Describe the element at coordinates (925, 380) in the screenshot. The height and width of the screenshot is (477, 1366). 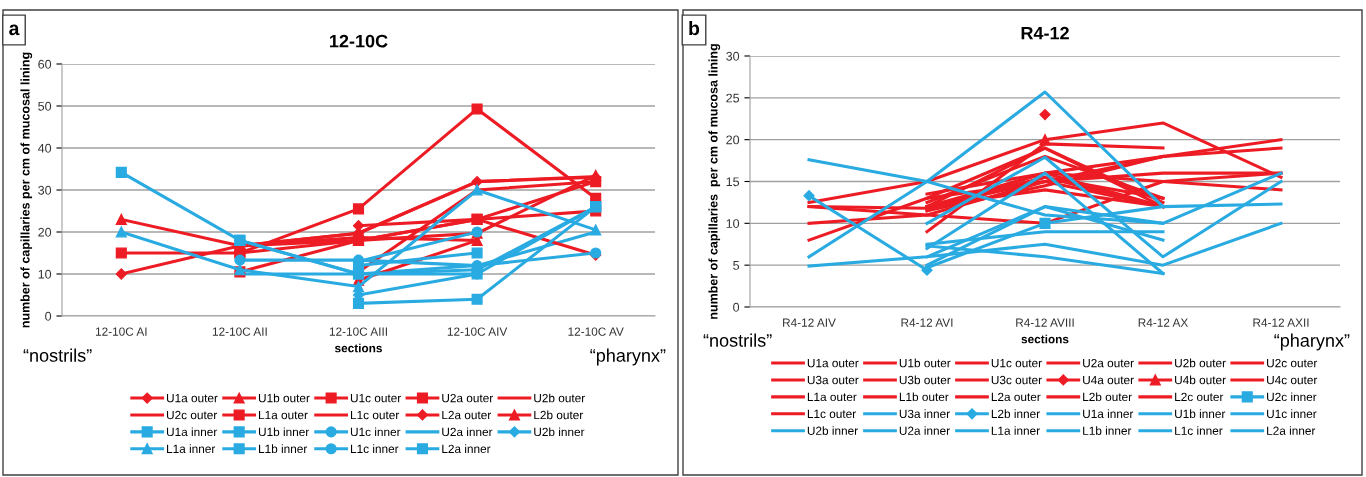
I see `legend-label: U3b outer` at that location.